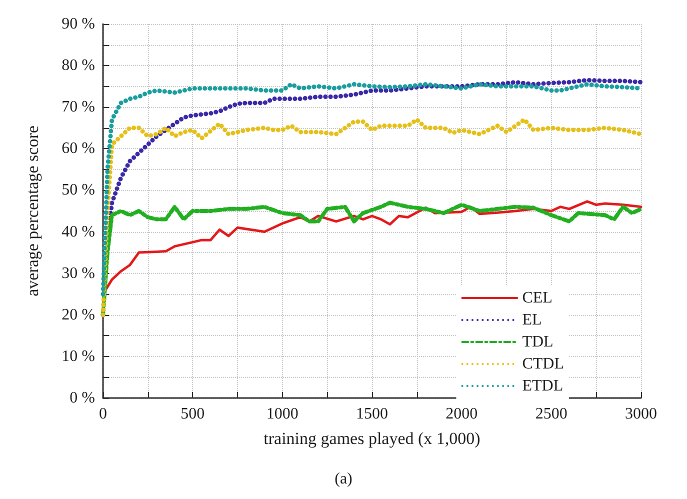 The image size is (687, 499). What do you see at coordinates (538, 342) in the screenshot?
I see `legend-label: TDL` at bounding box center [538, 342].